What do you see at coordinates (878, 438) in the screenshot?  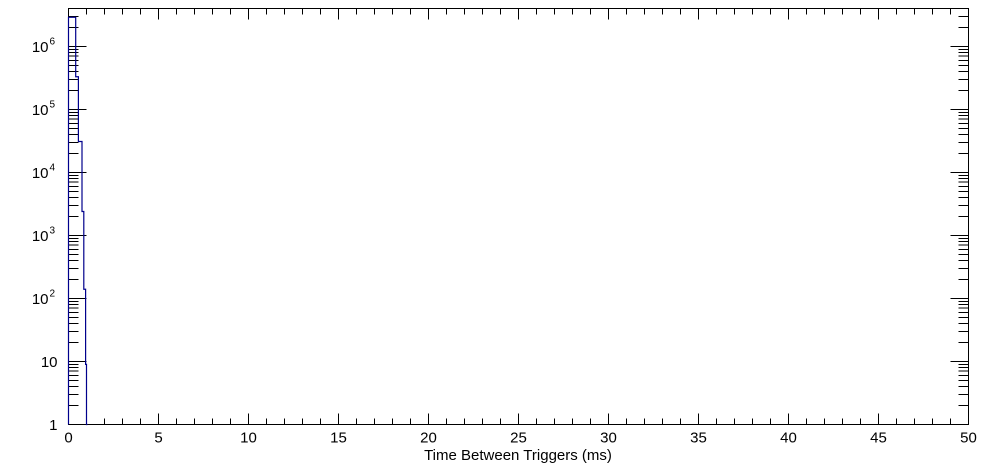 I see `x-tick-label: 45` at bounding box center [878, 438].